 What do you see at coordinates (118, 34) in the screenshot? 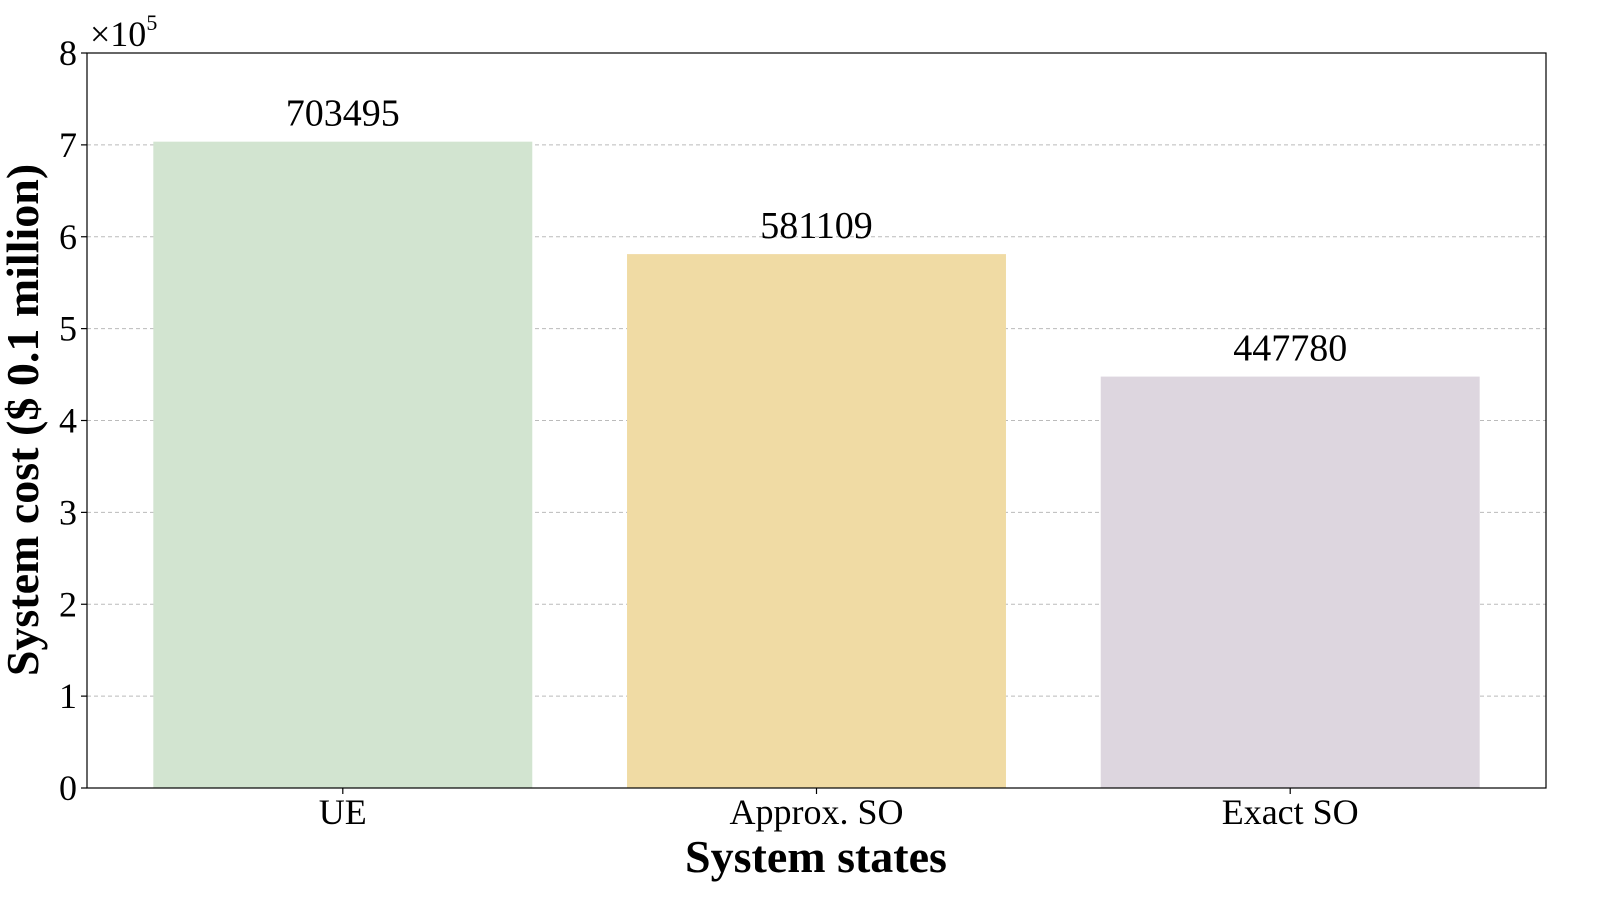
I see `y-multiplier-base: ×10` at bounding box center [118, 34].